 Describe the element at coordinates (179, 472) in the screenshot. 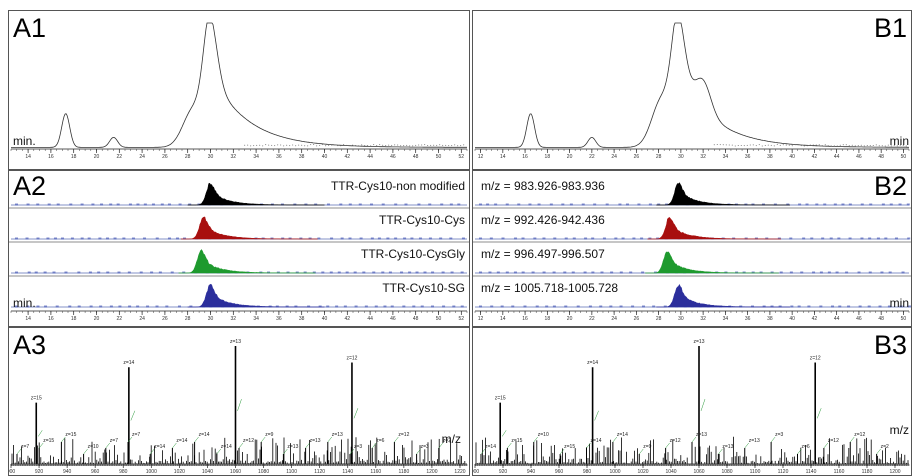

I see `tick-label: 1020` at that location.